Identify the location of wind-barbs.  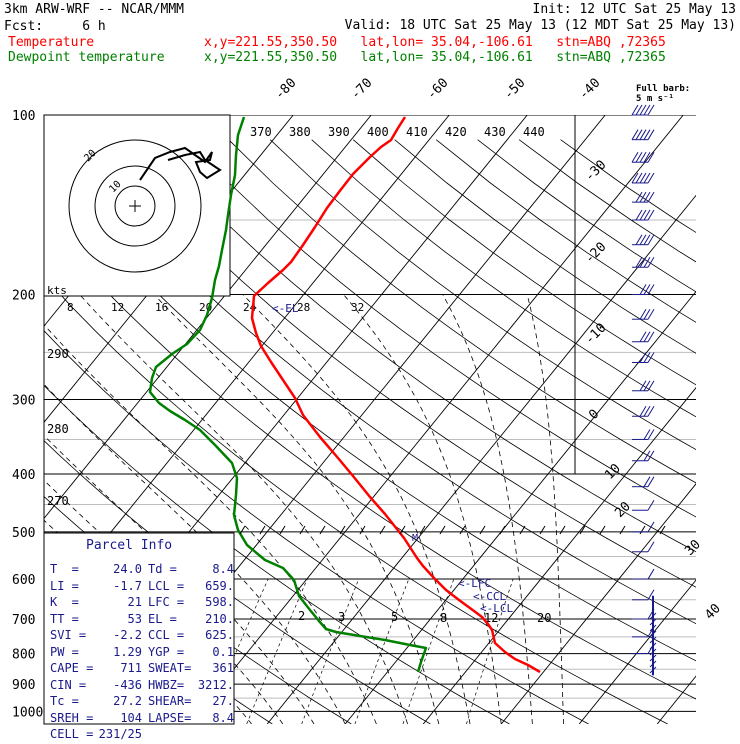
(644, 390).